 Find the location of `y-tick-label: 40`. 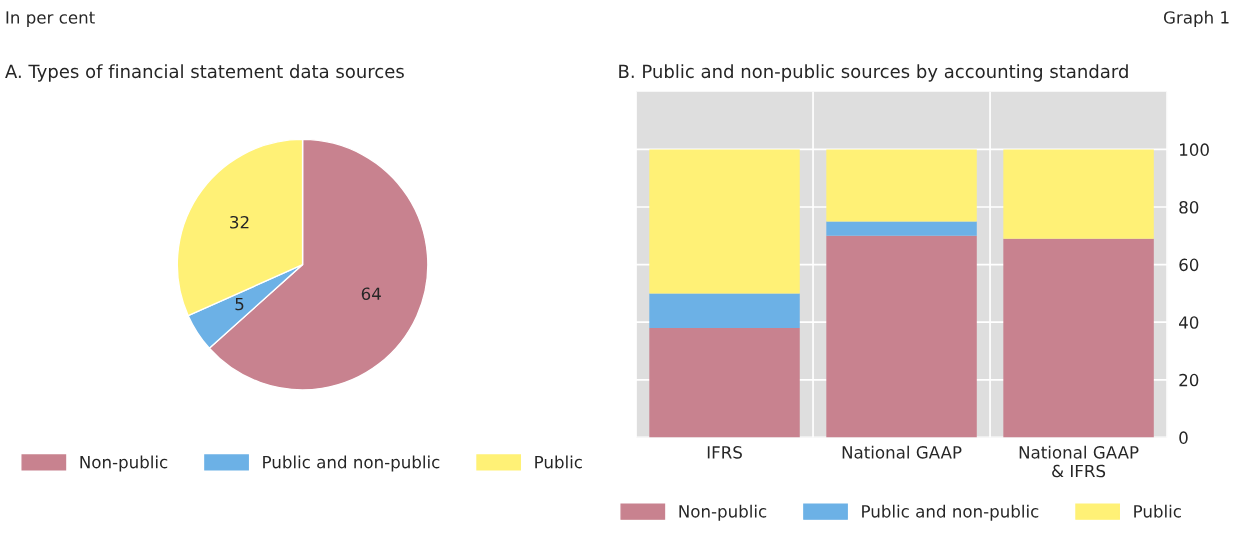

y-tick-label: 40 is located at coordinates (1189, 322).